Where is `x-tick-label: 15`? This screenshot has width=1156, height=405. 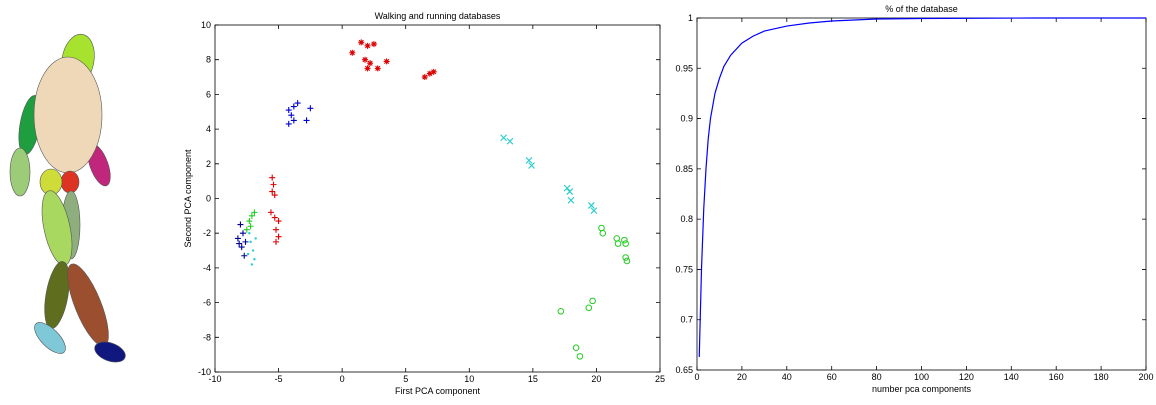
x-tick-label: 15 is located at coordinates (533, 379).